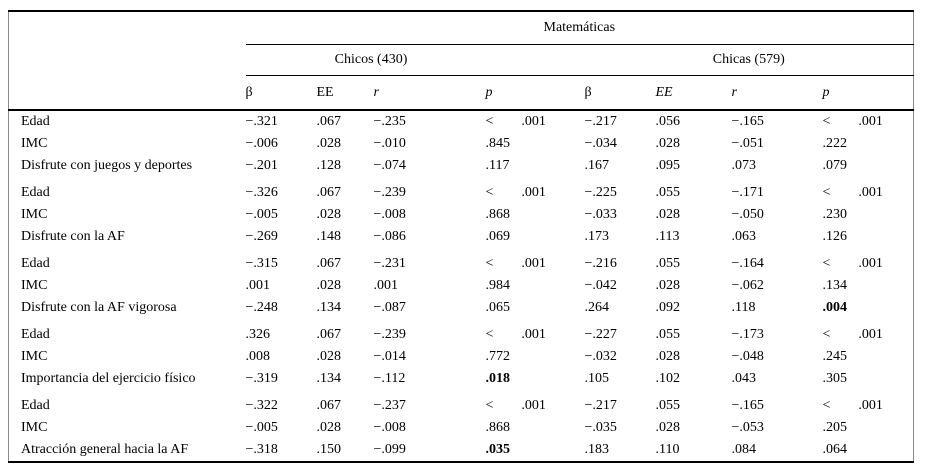  Describe the element at coordinates (693, 93) in the screenshot. I see `col-header-ee-chicas: EE` at that location.